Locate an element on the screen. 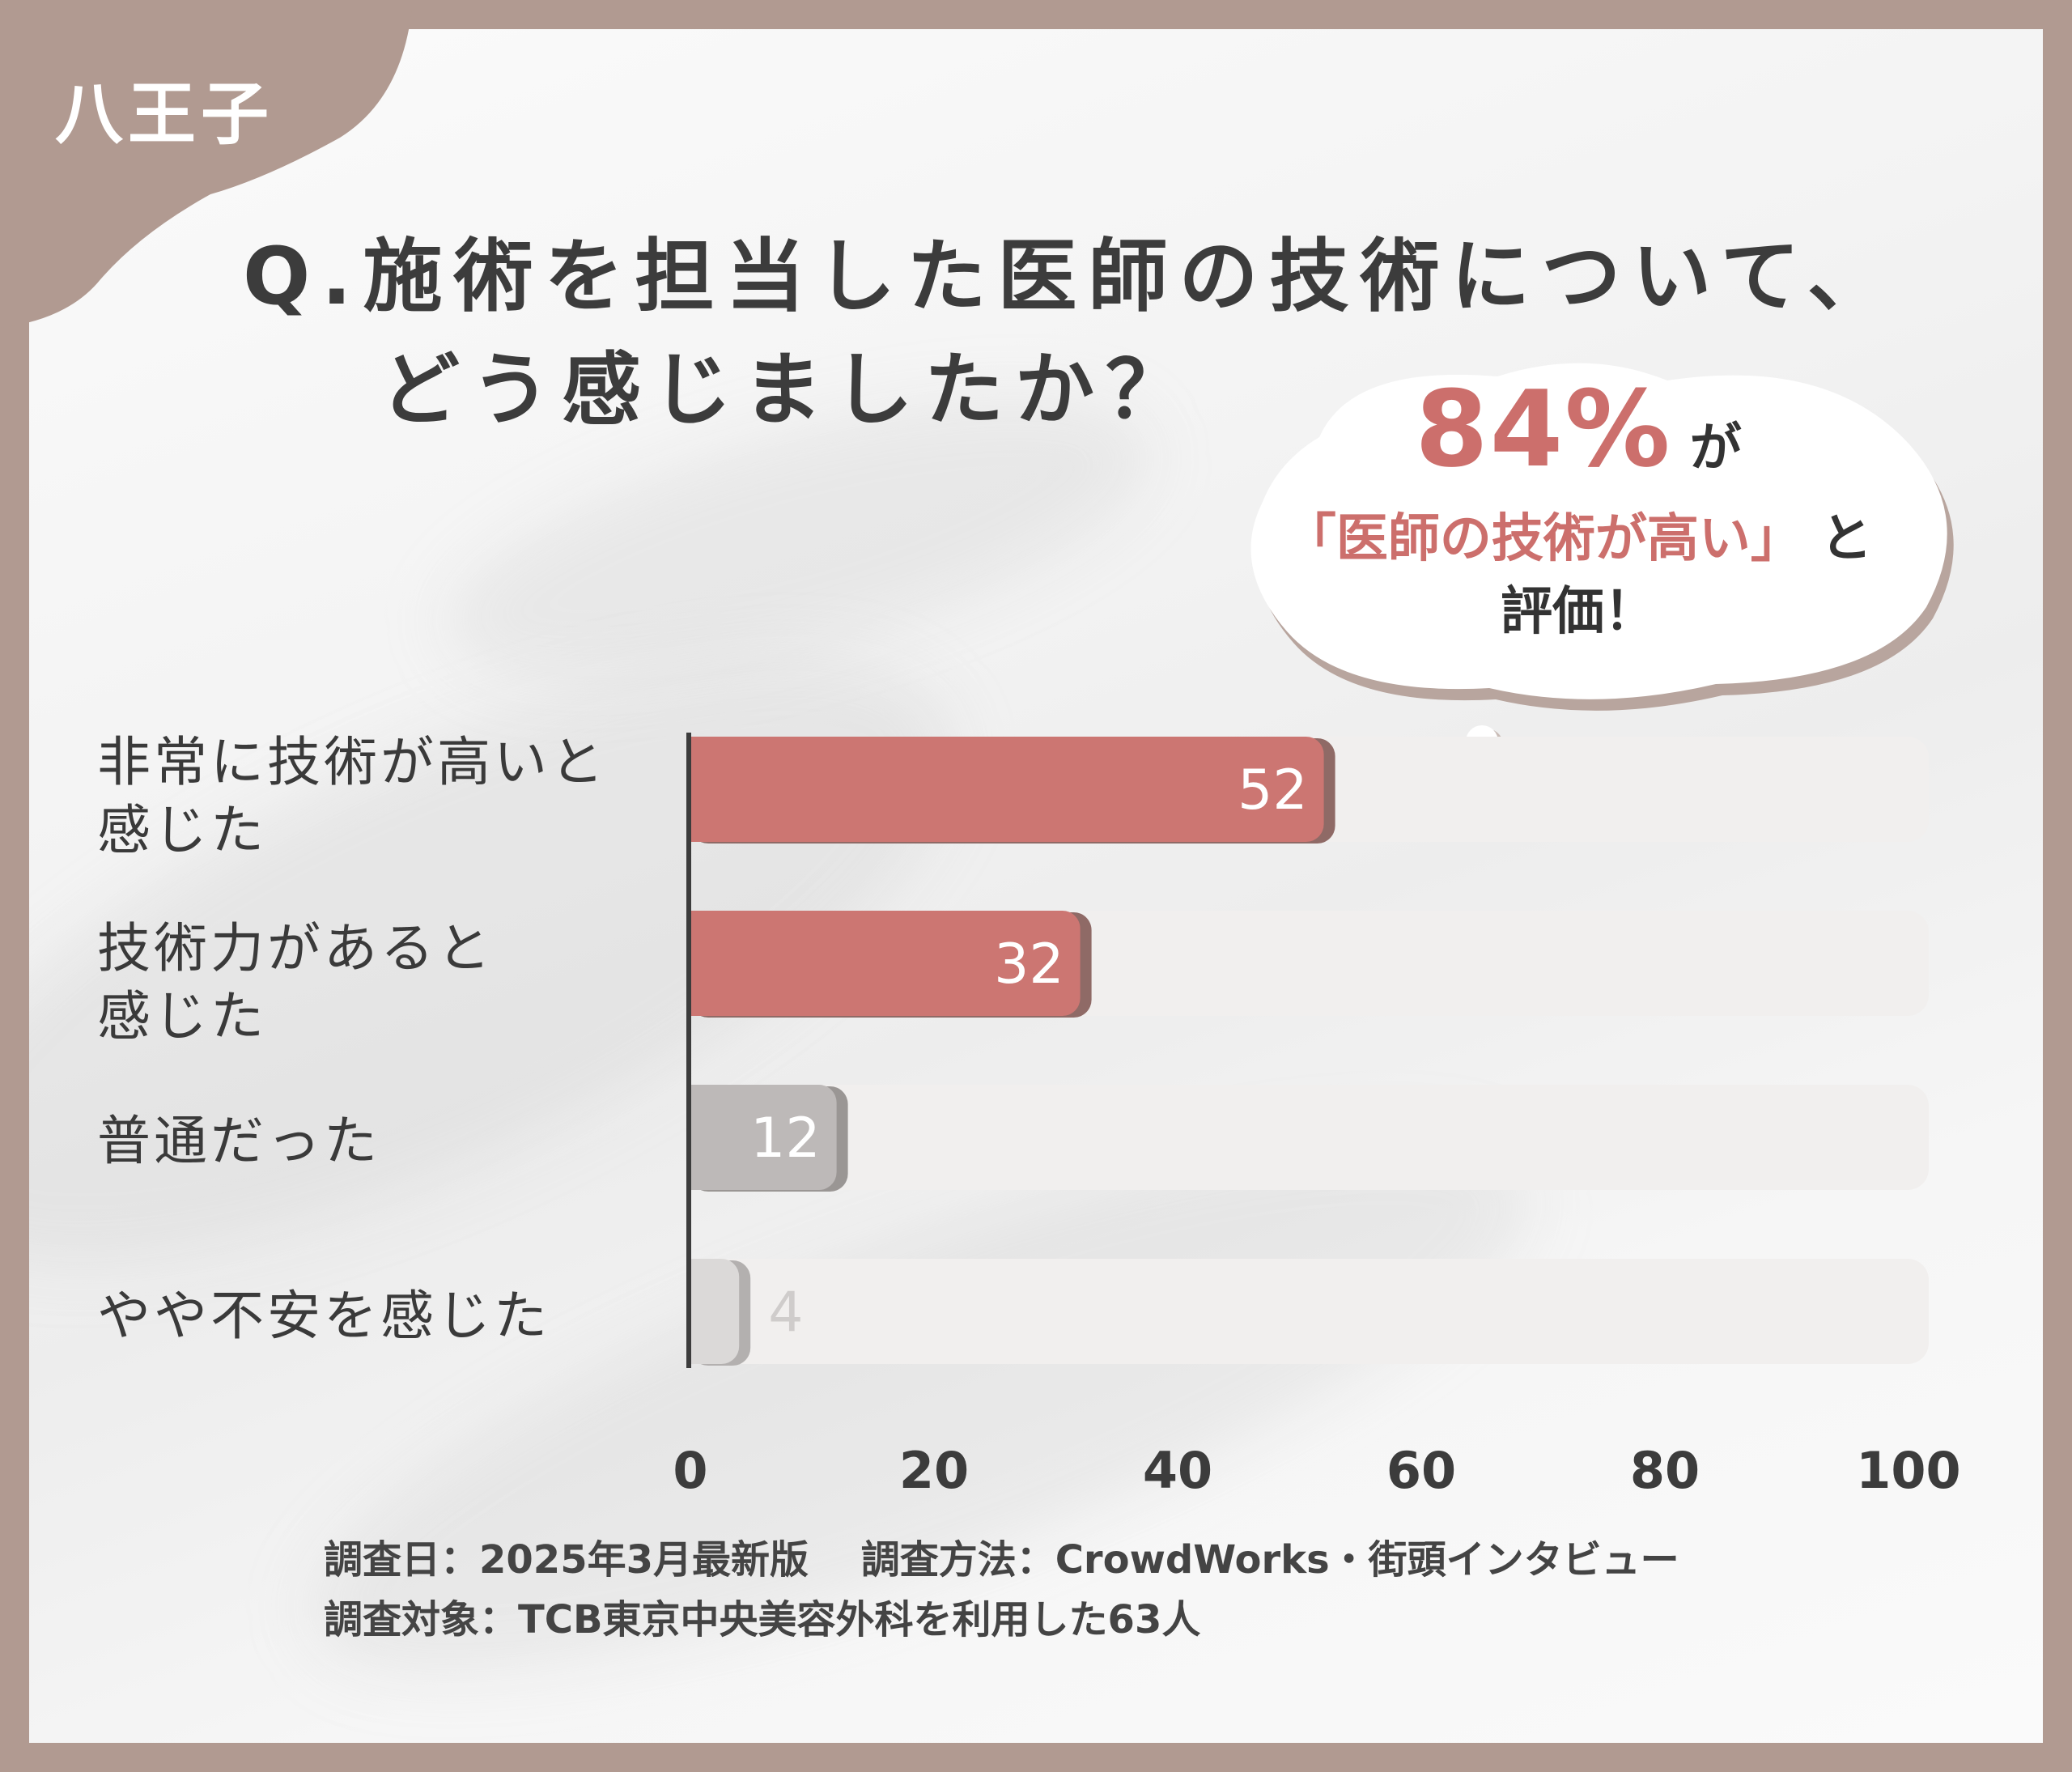 This screenshot has height=1772, width=2072. speech-bubble is located at coordinates (1602, 570).